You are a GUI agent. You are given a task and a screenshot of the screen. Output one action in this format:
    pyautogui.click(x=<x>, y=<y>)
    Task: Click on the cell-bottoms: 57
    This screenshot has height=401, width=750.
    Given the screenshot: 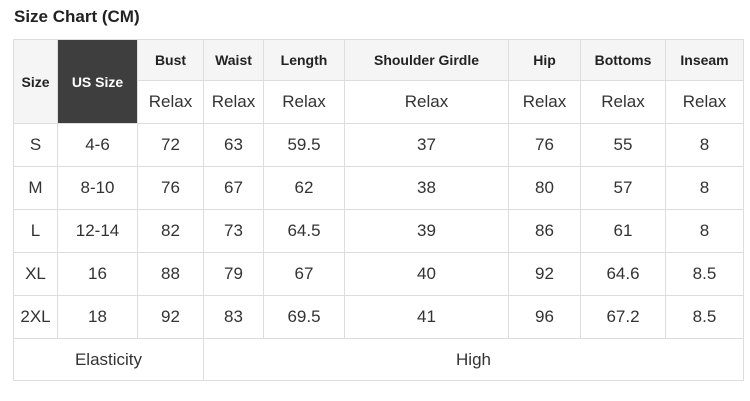 What is the action you would take?
    pyautogui.click(x=623, y=188)
    